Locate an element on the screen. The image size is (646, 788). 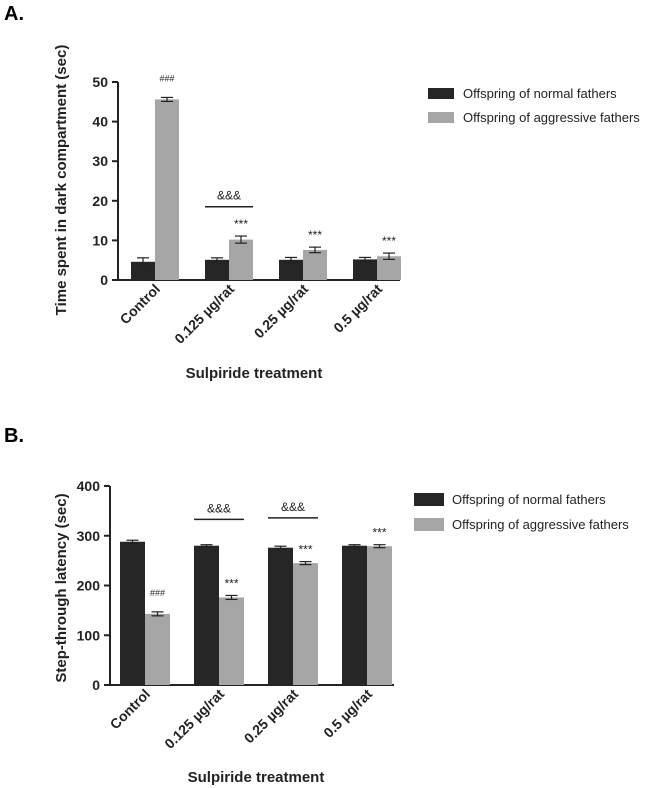
panel-a-y-axis-title: Time spent in dark compartment (sec) is located at coordinates (61, 180).